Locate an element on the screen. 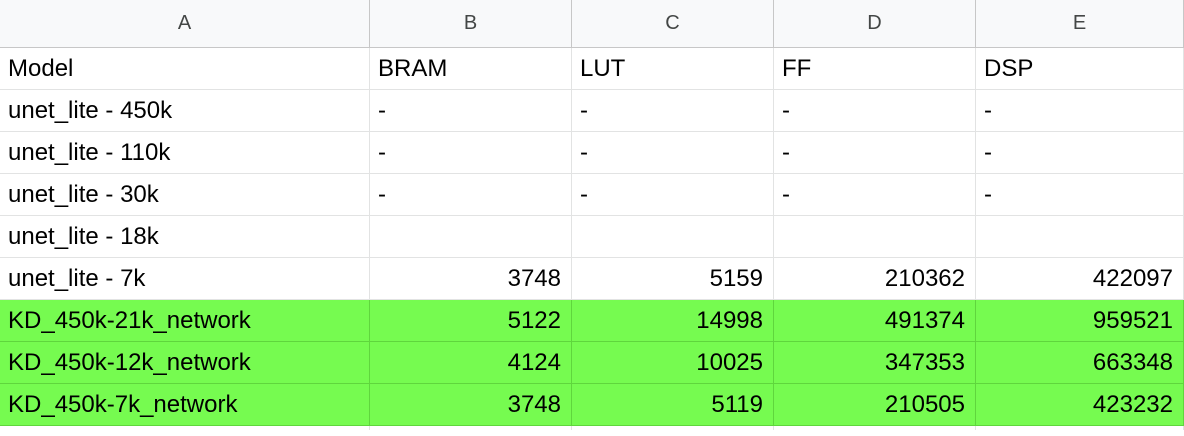 This screenshot has height=436, width=1184. cell-c6: 5159 is located at coordinates (673, 279).